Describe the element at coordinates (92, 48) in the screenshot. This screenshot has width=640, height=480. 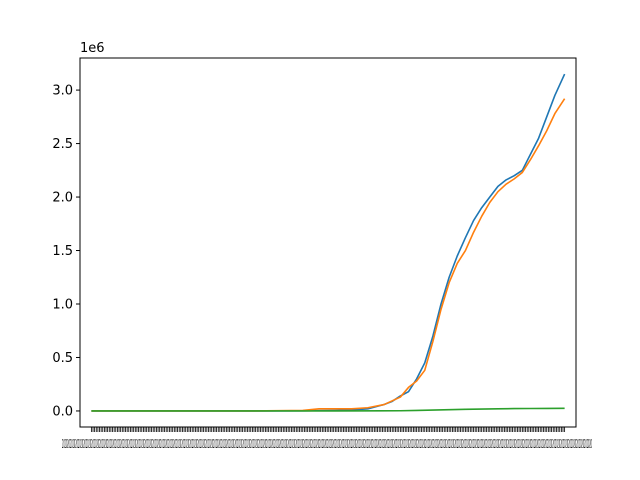
I see `y-axis-offset-label: 1e6` at that location.